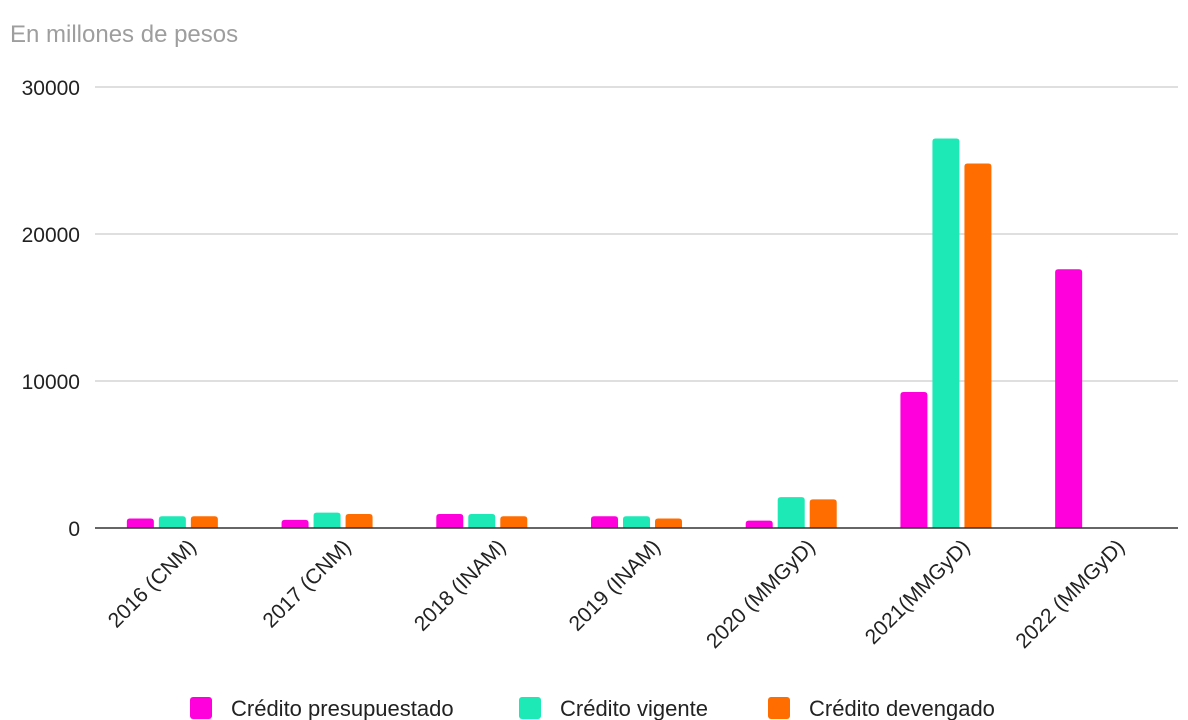 This screenshot has height=720, width=1188. I want to click on x-tick-label: 2022 (MMGyD), so click(1070, 594).